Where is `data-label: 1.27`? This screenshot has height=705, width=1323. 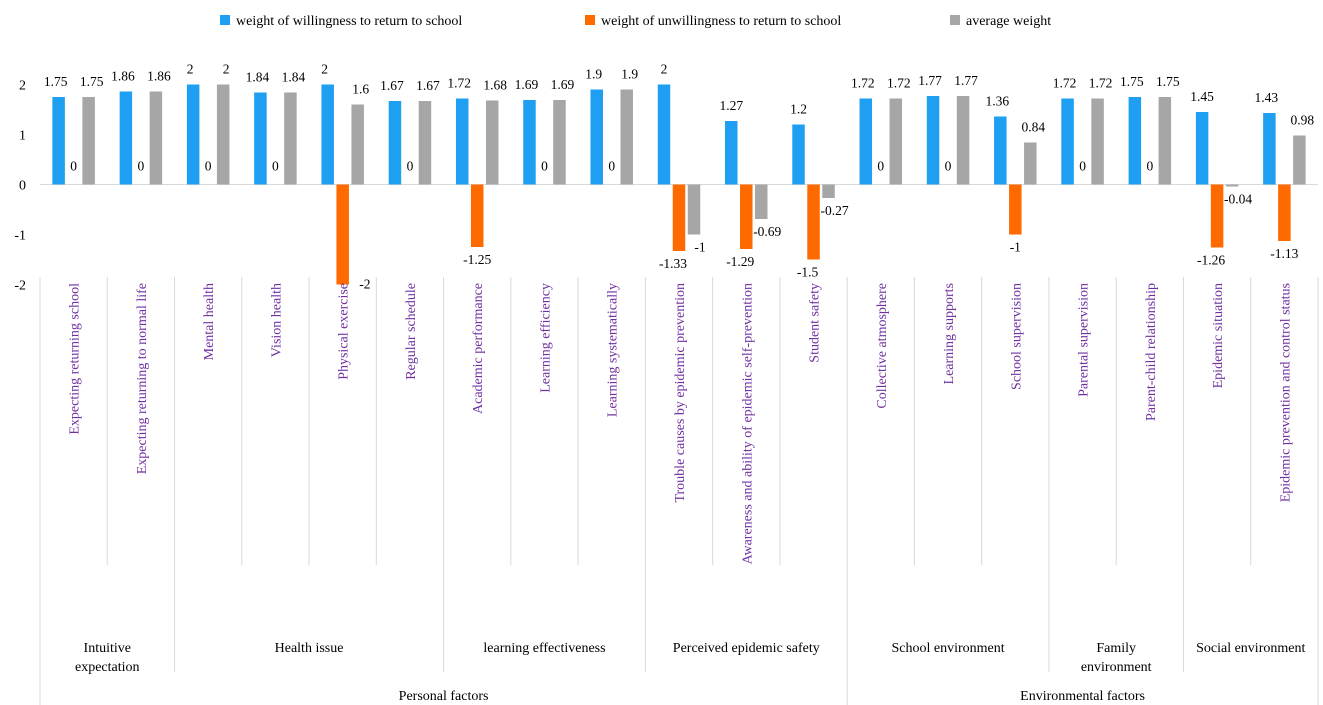
data-label: 1.27 is located at coordinates (731, 105).